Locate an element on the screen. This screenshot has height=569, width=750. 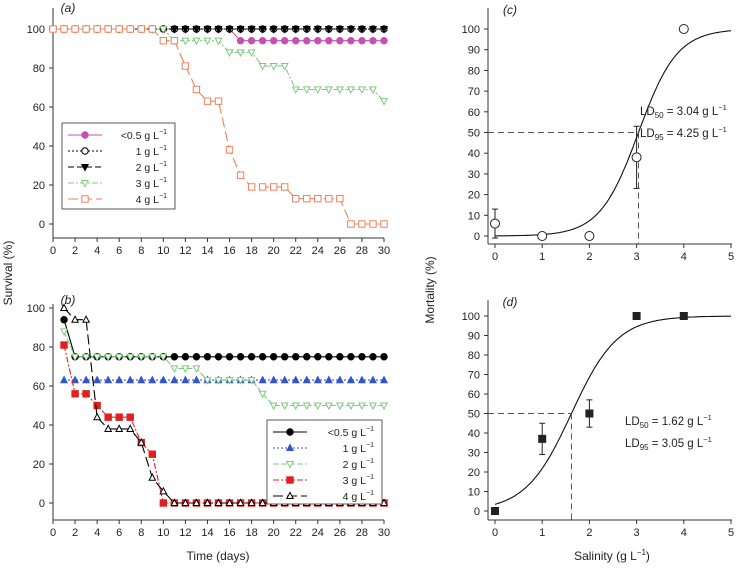
legend-entry: 4 g L−1 is located at coordinates (358, 496).